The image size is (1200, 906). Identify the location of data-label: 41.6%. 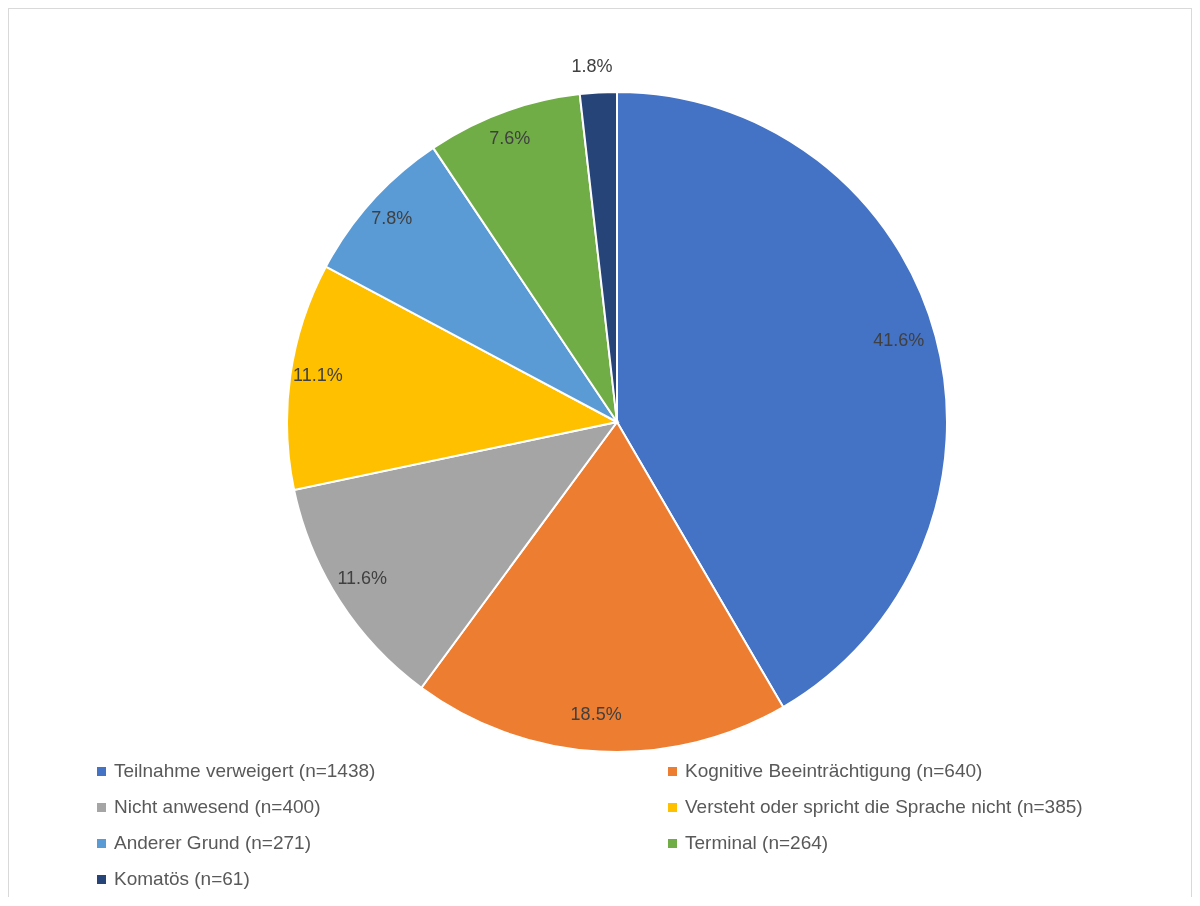
(899, 339).